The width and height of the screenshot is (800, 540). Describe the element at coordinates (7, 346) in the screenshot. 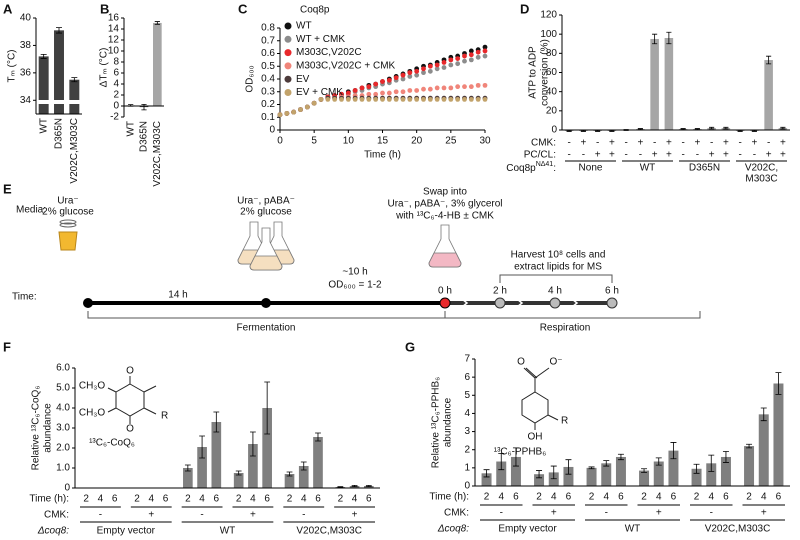

I see `panel-letter: F` at that location.